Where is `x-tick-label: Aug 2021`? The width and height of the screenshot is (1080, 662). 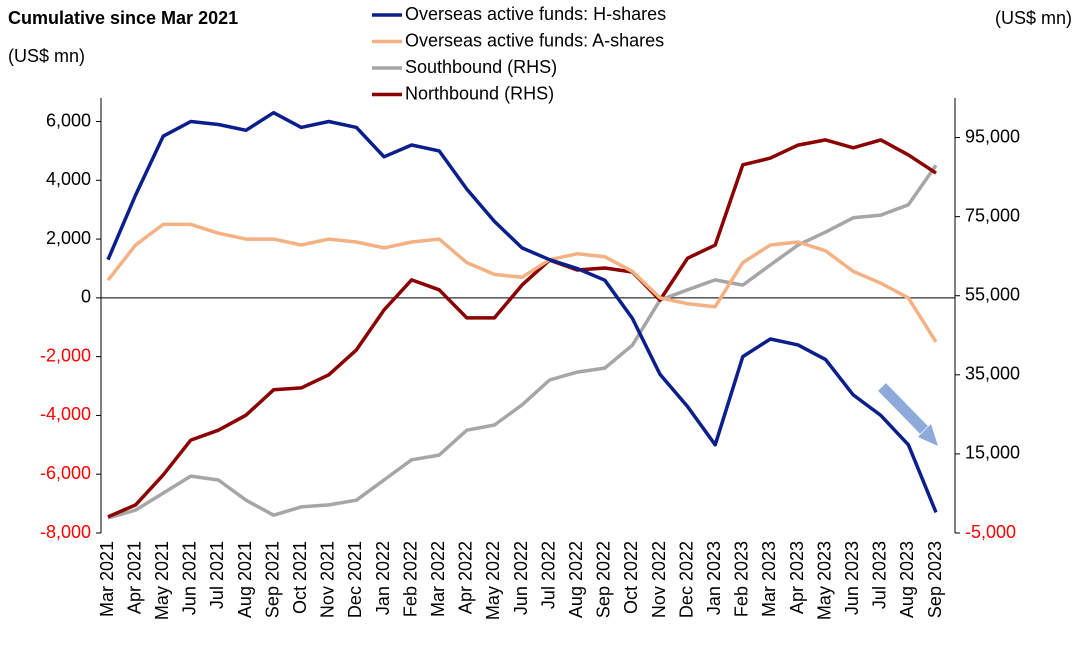
x-tick-label: Aug 2021 is located at coordinates (245, 579).